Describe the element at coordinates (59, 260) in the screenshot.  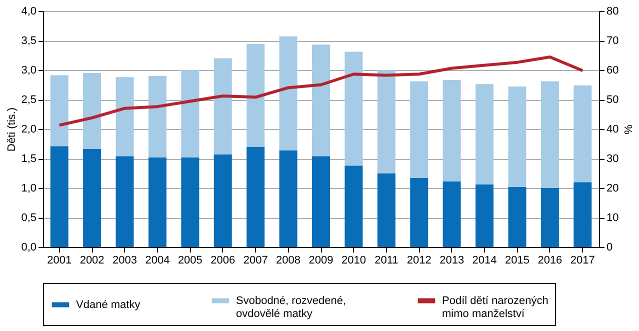
I see `x-tick-label: 2001` at that location.